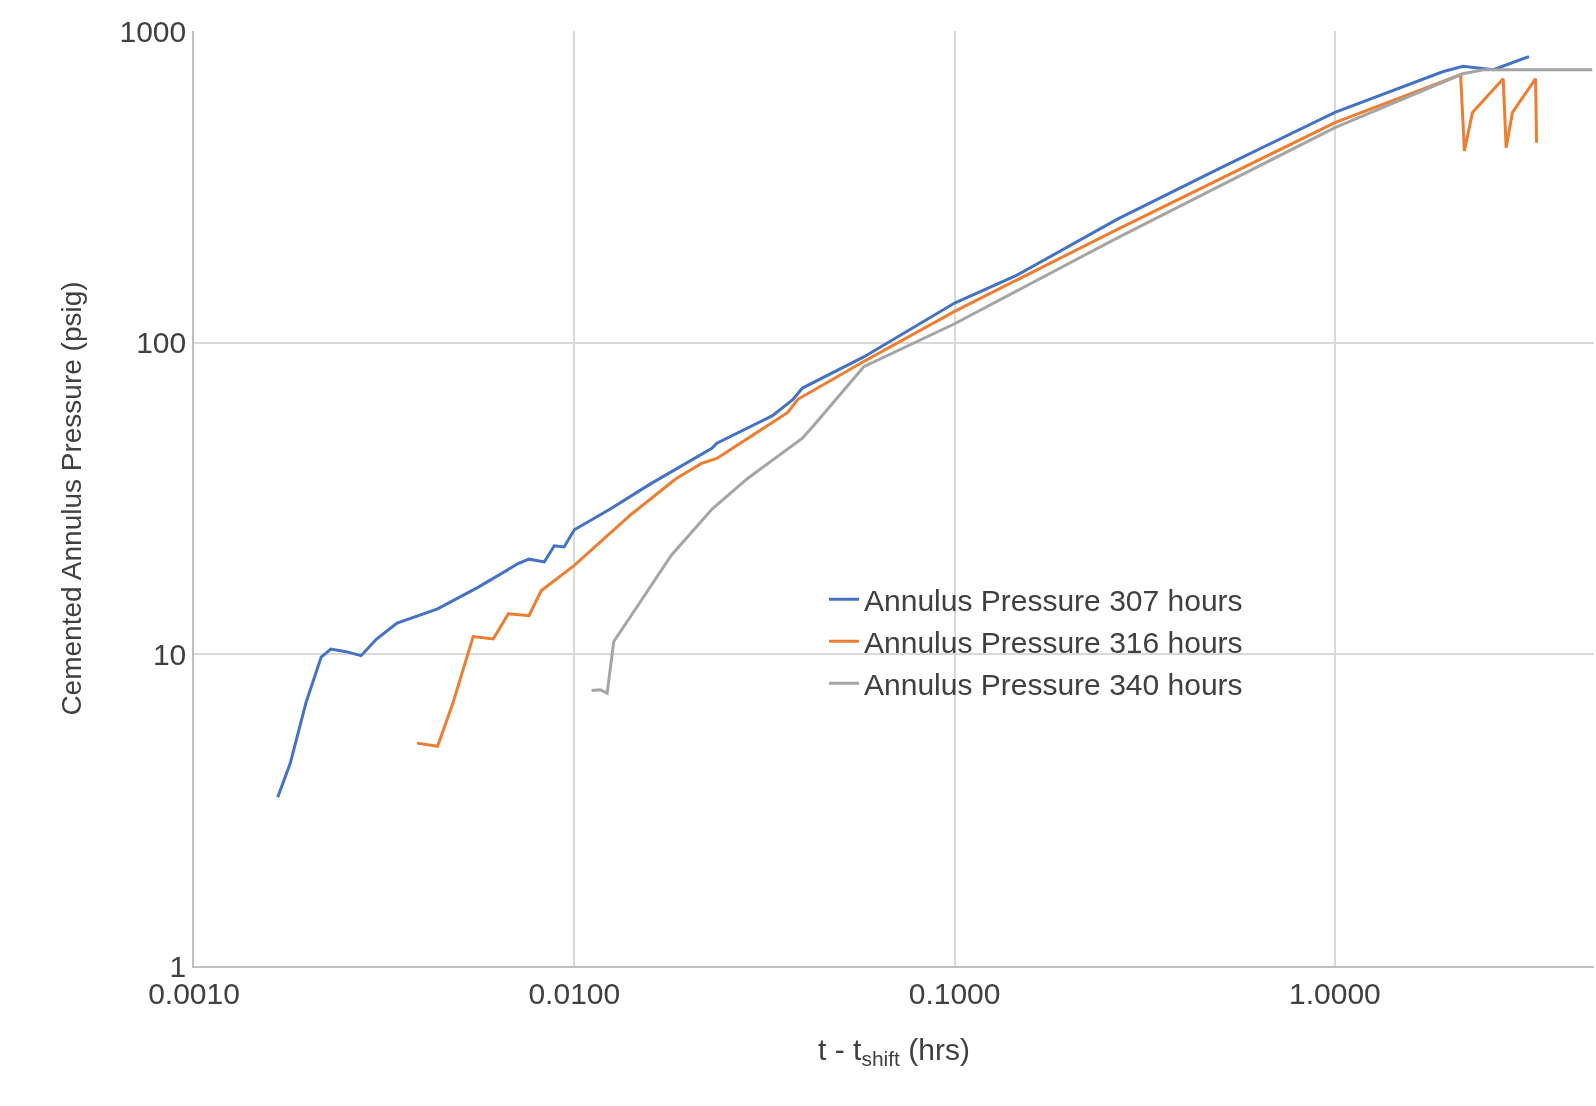 This screenshot has height=1106, width=1596. I want to click on x-tick-label: 0.1000, so click(954, 993).